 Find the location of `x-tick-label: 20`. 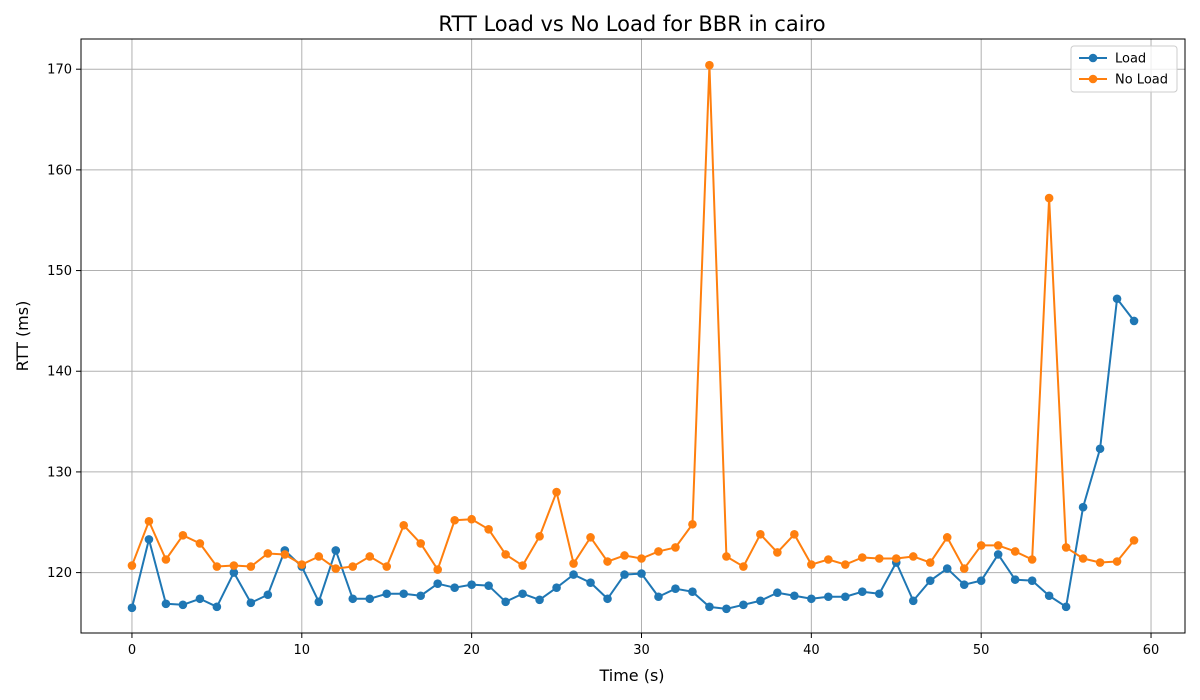

x-tick-label: 20 is located at coordinates (471, 650).